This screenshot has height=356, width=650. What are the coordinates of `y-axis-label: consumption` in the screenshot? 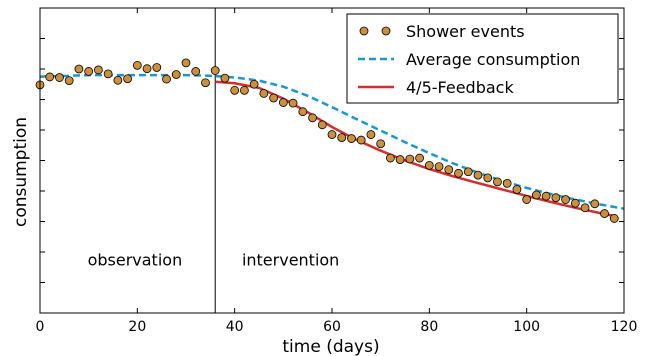 It's located at (21, 172).